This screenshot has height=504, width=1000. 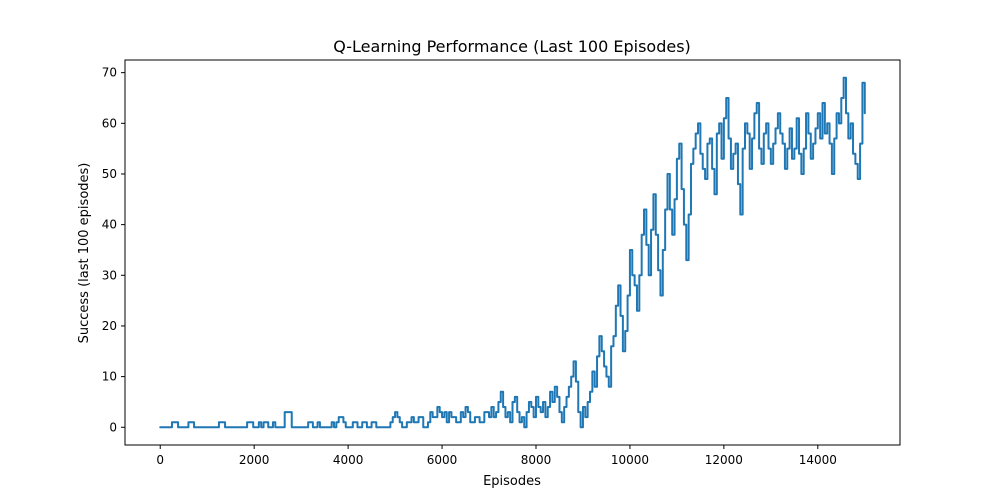 I want to click on x-tick-label: 10000, so click(x=630, y=460).